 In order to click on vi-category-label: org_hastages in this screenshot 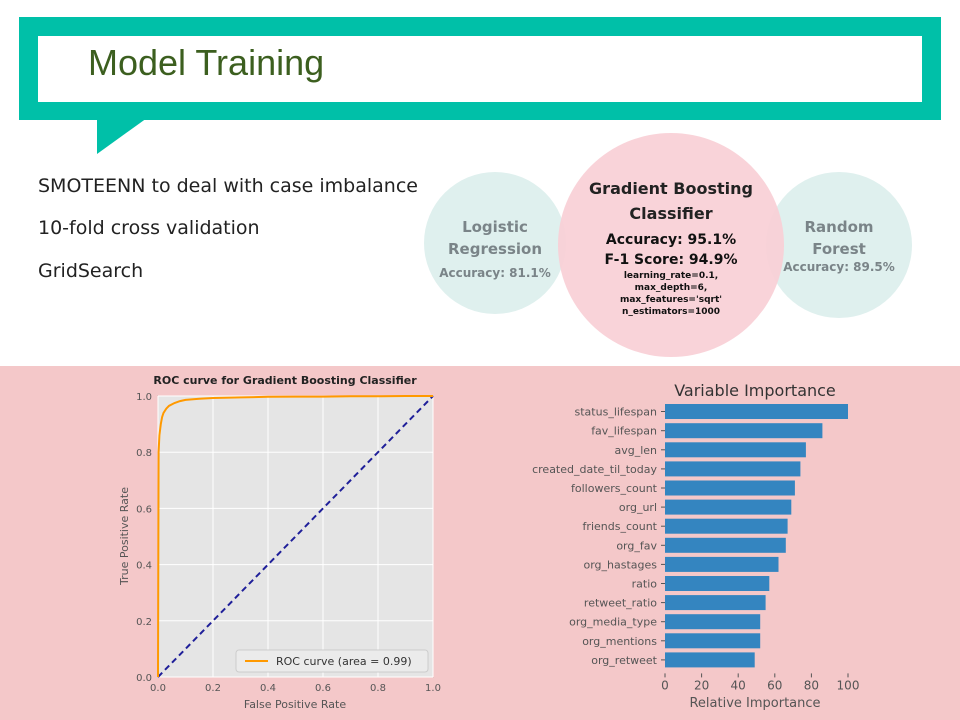, I will do `click(620, 564)`.